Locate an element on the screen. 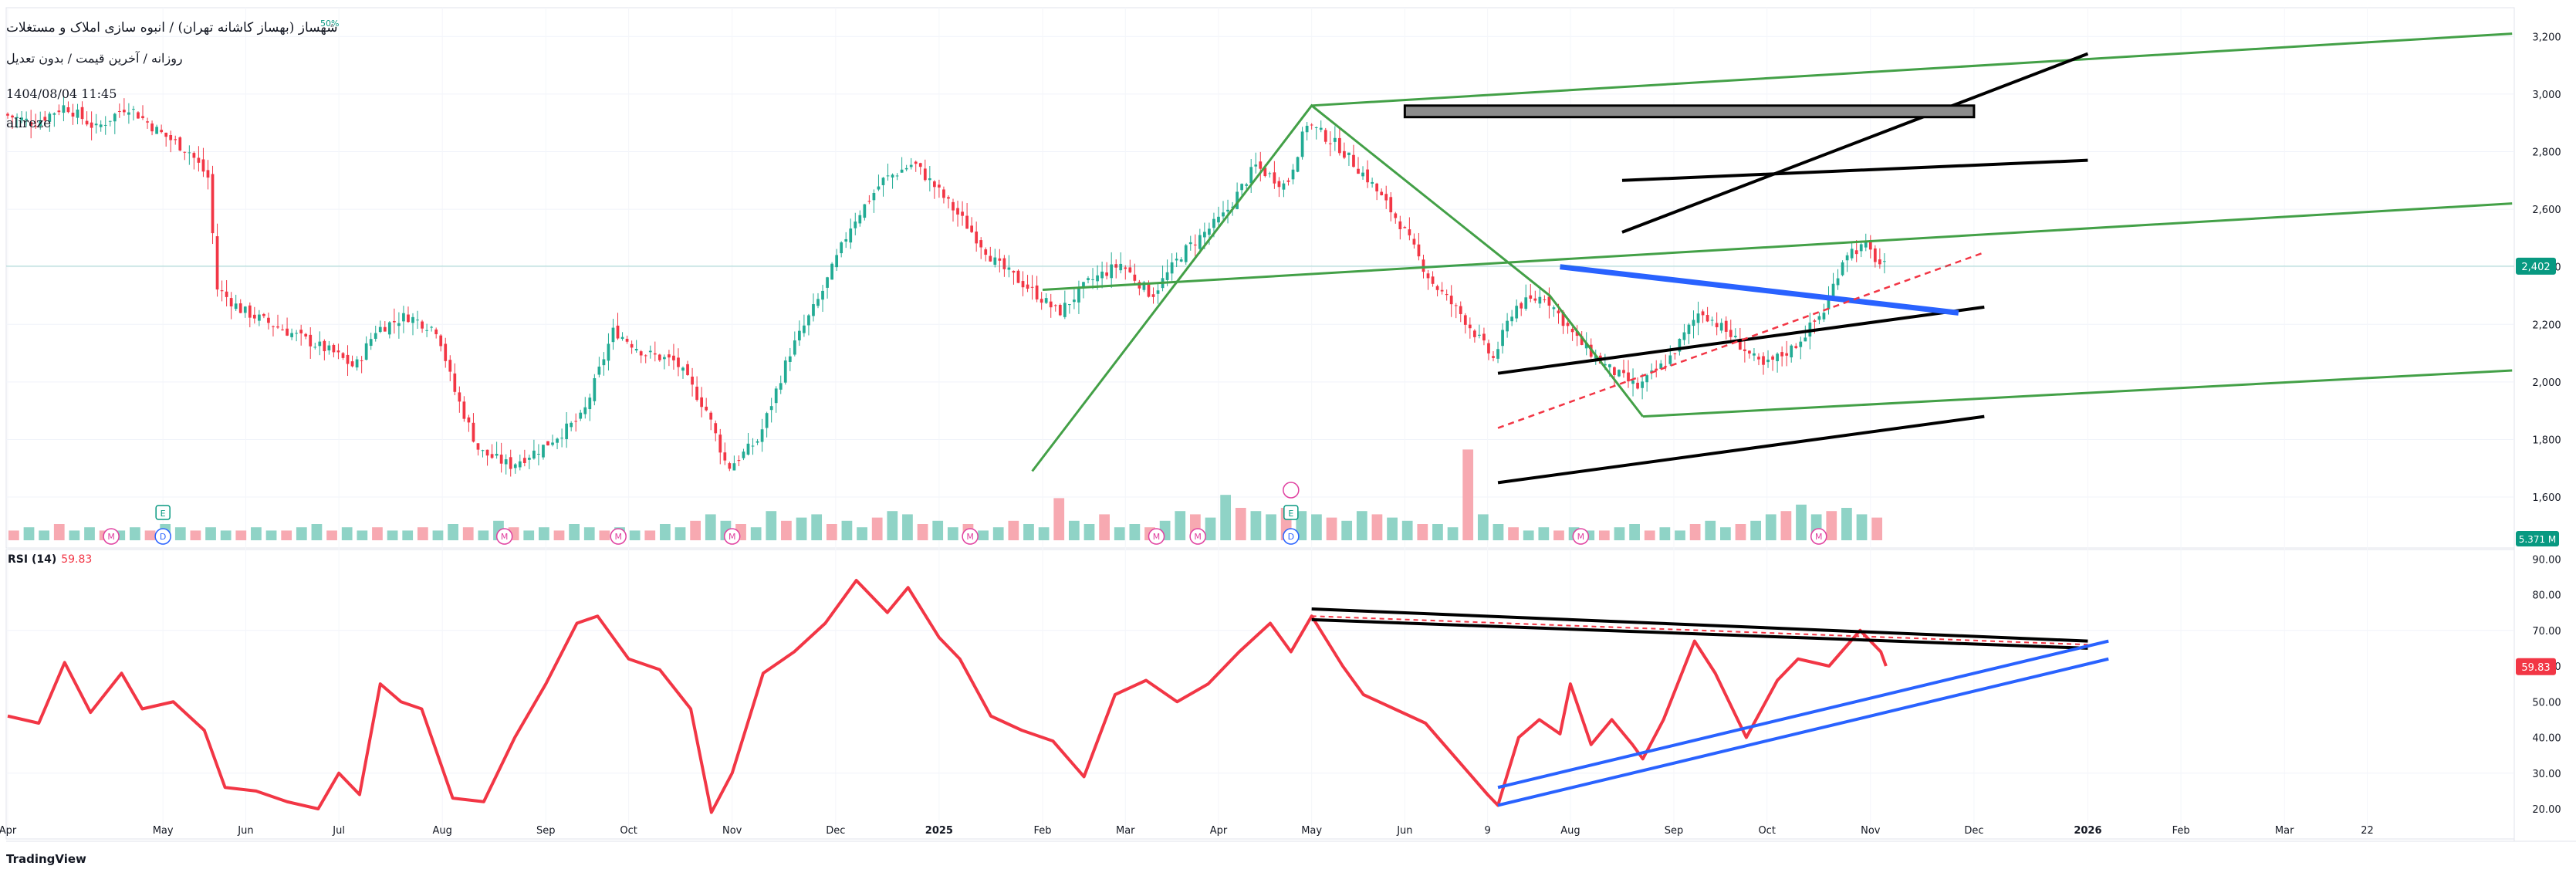  event-marker-label: M is located at coordinates (1157, 537).